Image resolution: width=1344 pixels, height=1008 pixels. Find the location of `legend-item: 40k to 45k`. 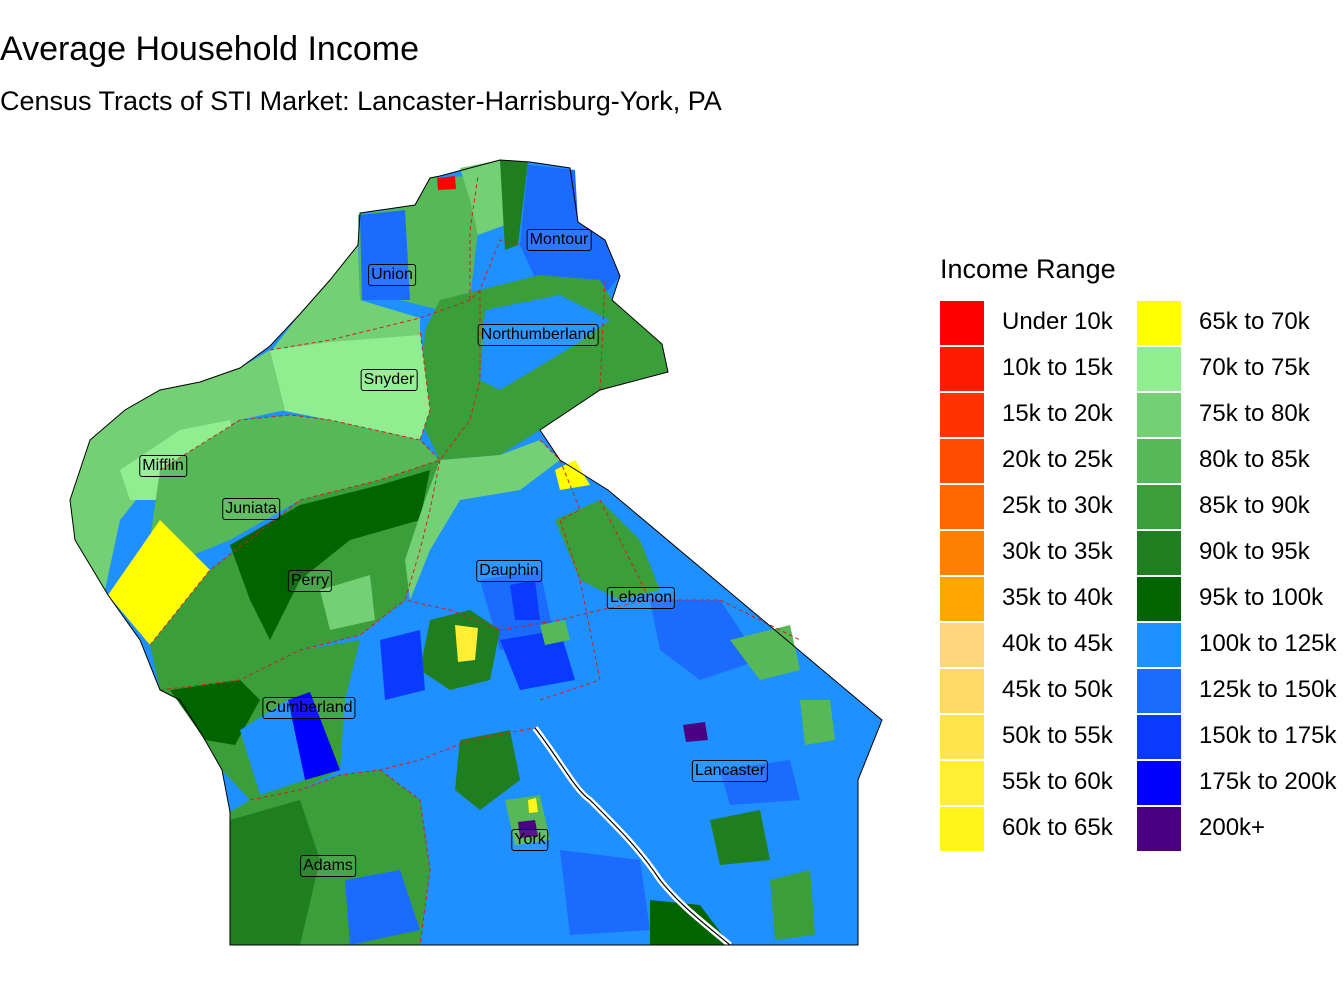

legend-item: 40k to 45k is located at coordinates (1045, 645).